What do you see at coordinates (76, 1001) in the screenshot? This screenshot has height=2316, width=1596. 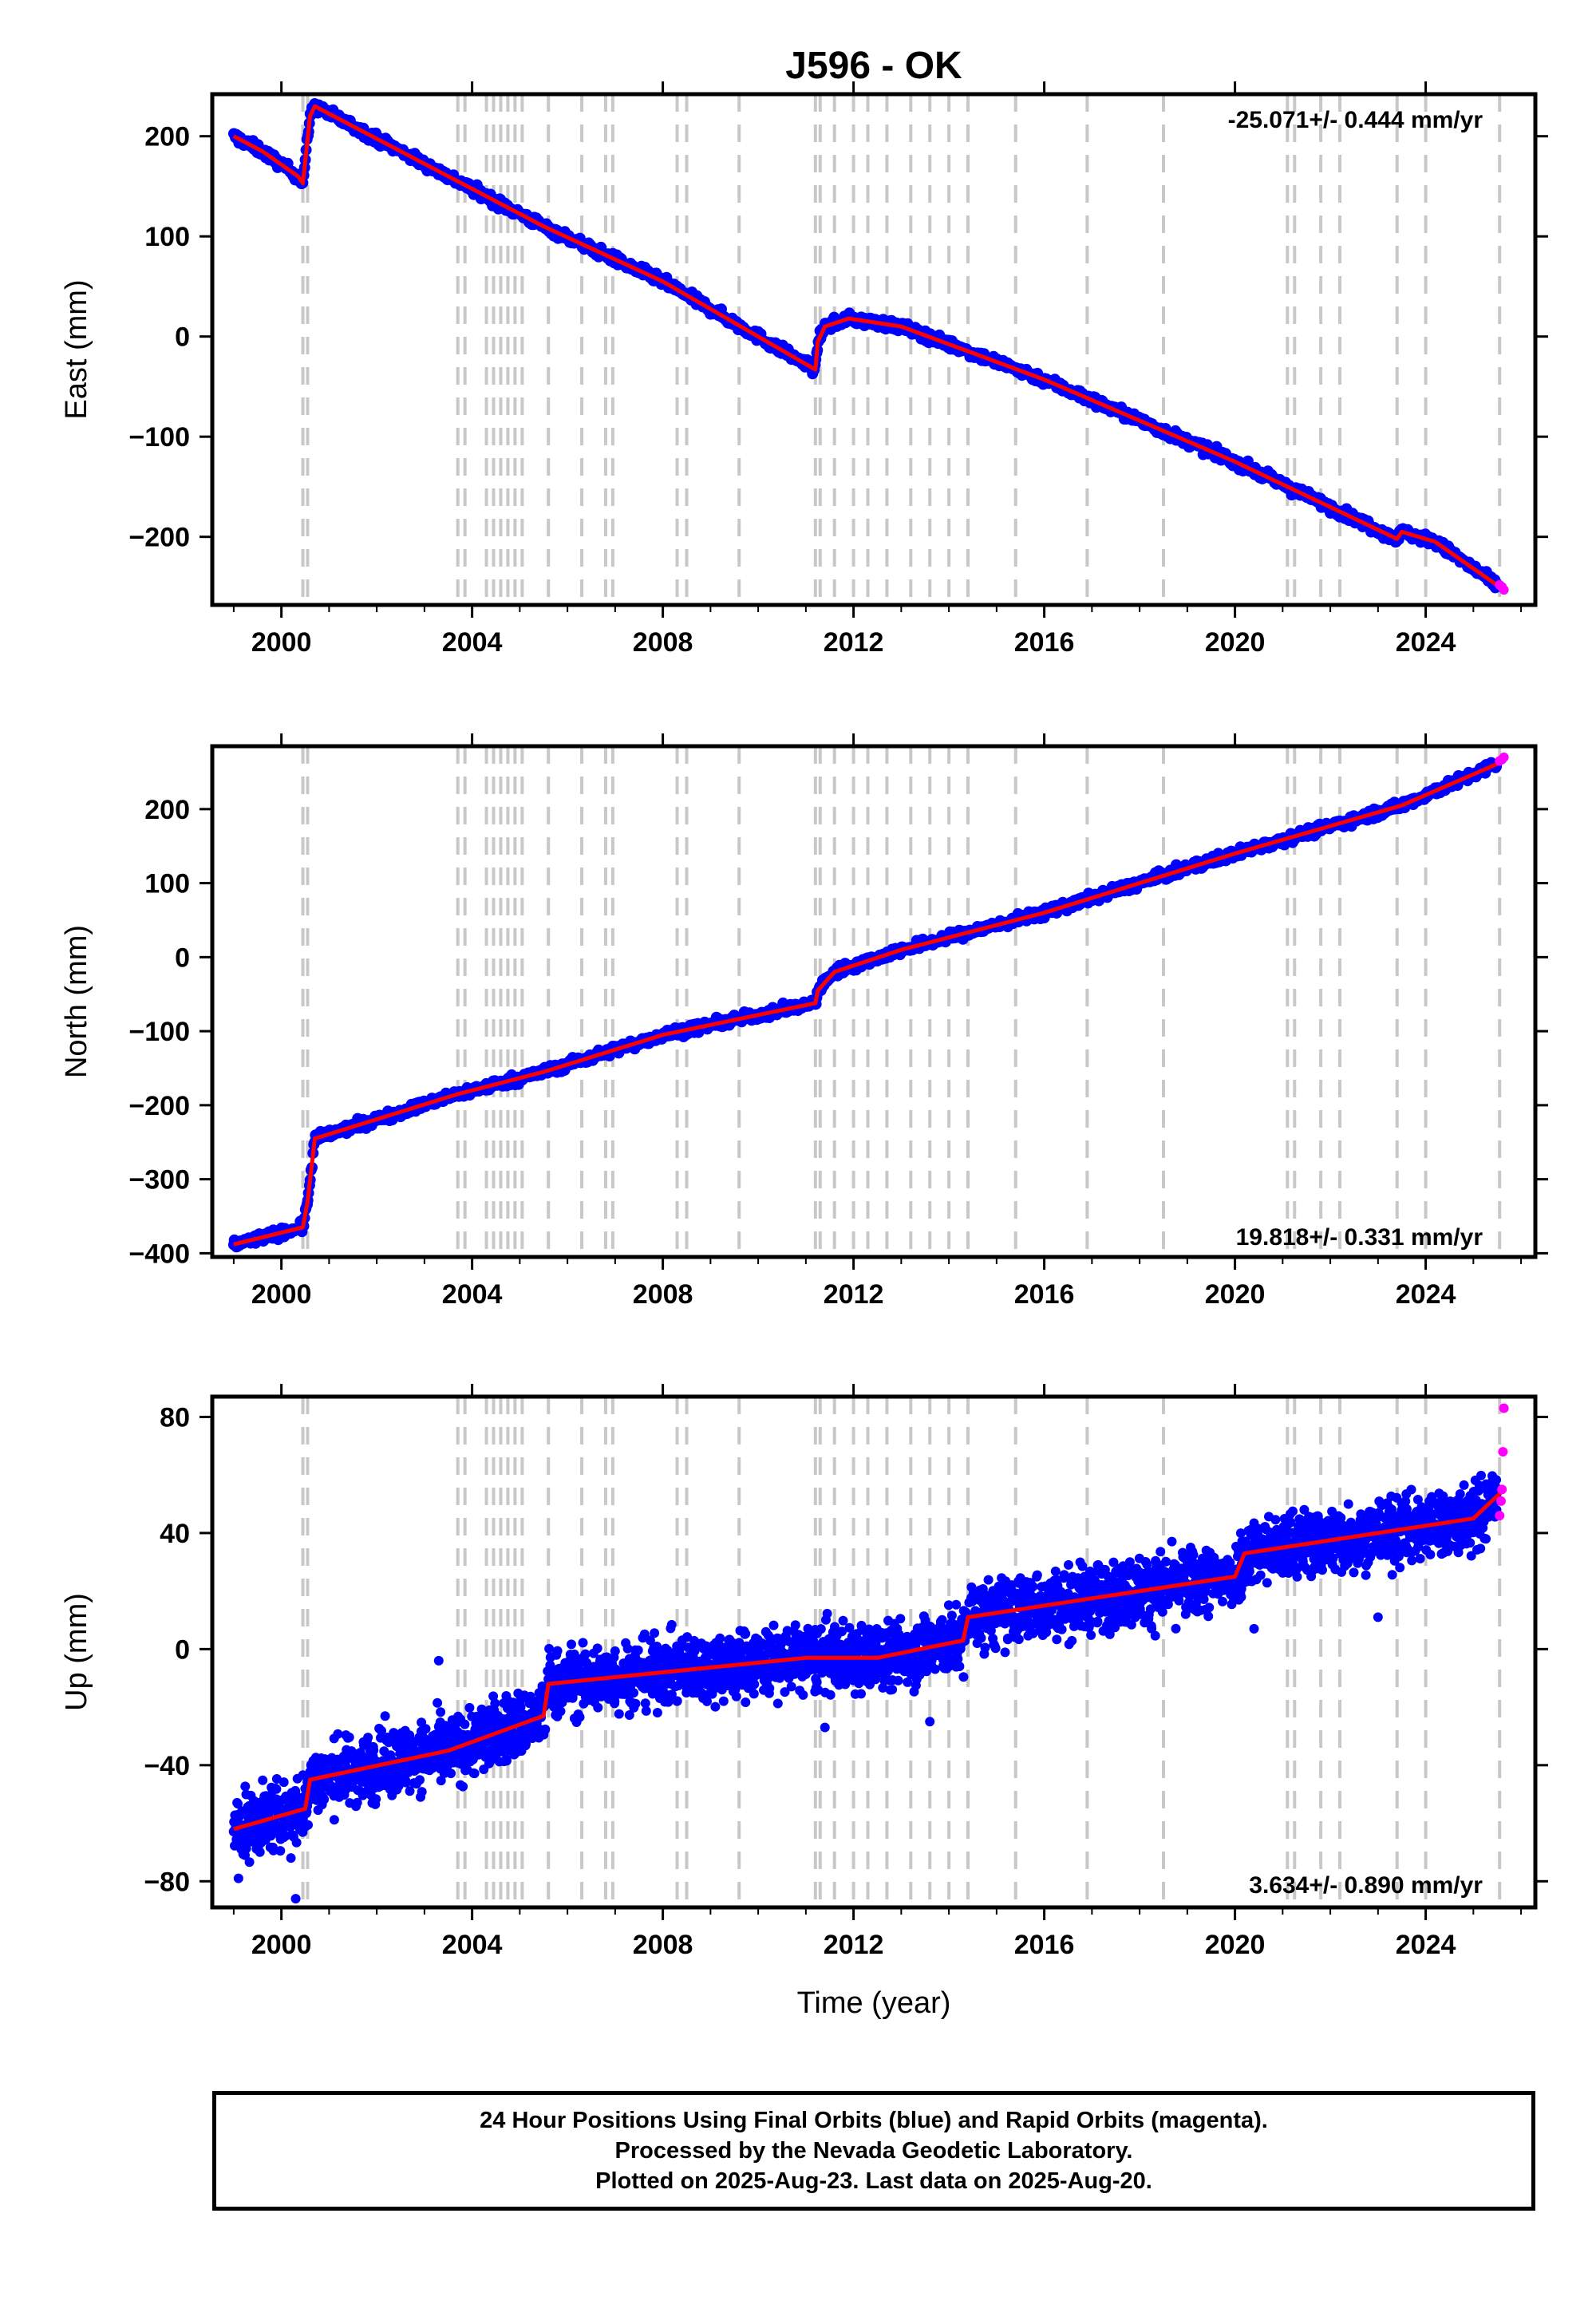 I see `y-axis-label: North (mm)` at bounding box center [76, 1001].